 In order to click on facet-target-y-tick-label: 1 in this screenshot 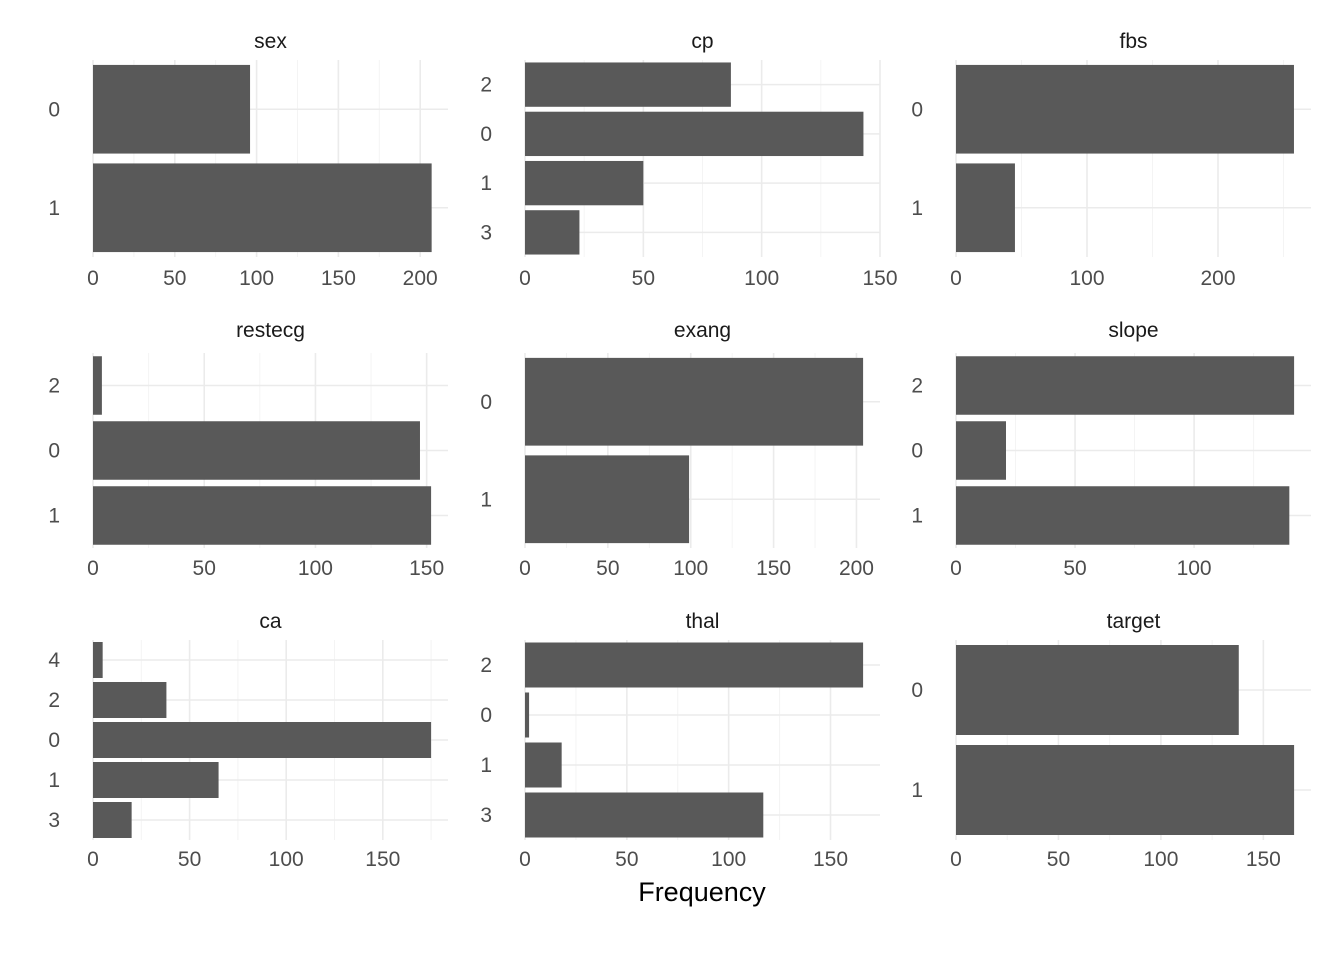, I will do `click(917, 790)`.